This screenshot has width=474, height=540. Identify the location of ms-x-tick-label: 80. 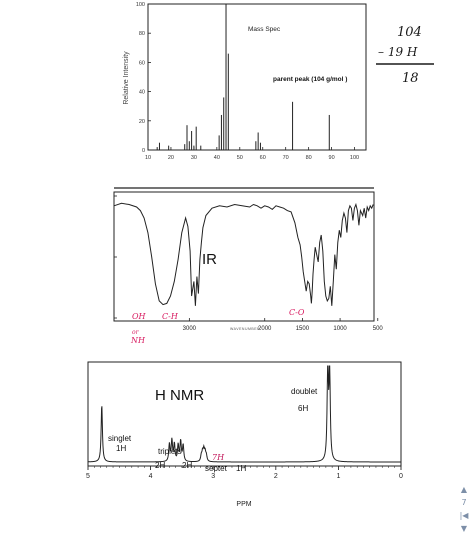
(309, 158).